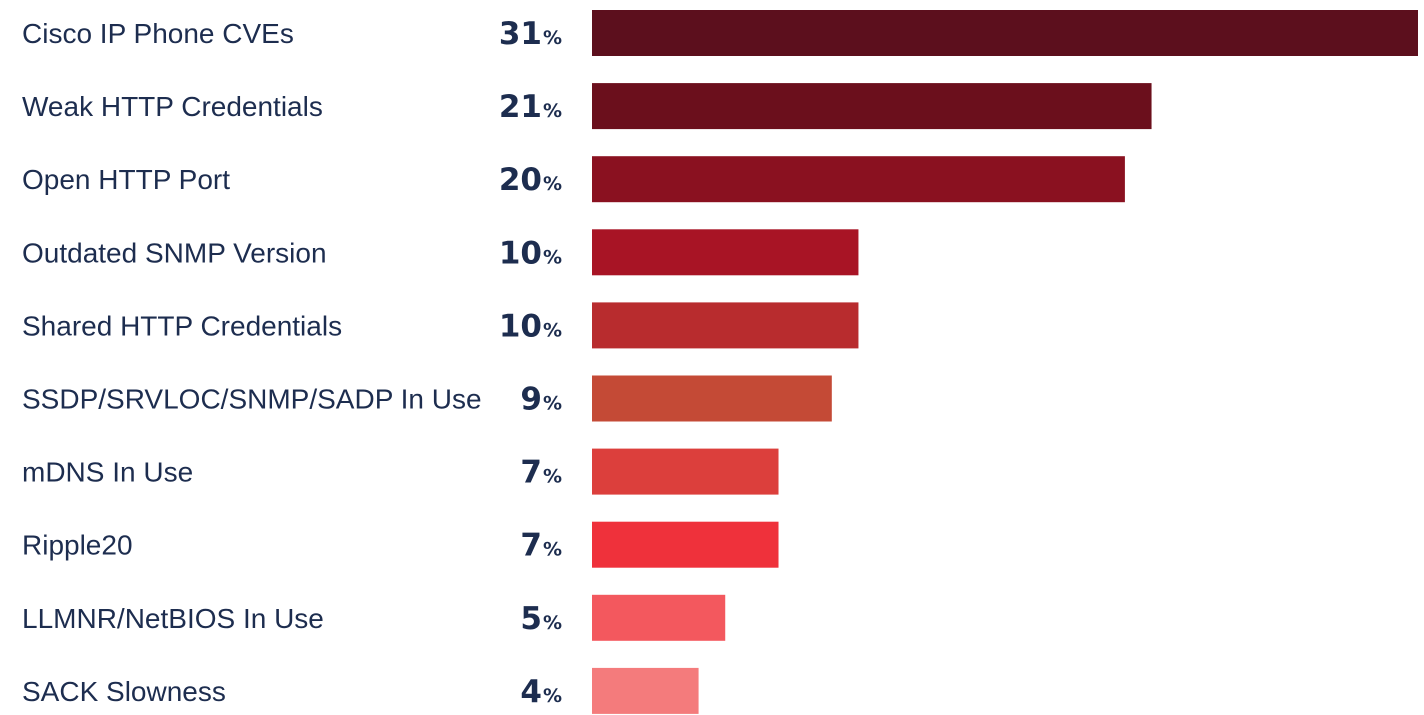  What do you see at coordinates (107, 472) in the screenshot?
I see `category-label: mDNS In Use` at bounding box center [107, 472].